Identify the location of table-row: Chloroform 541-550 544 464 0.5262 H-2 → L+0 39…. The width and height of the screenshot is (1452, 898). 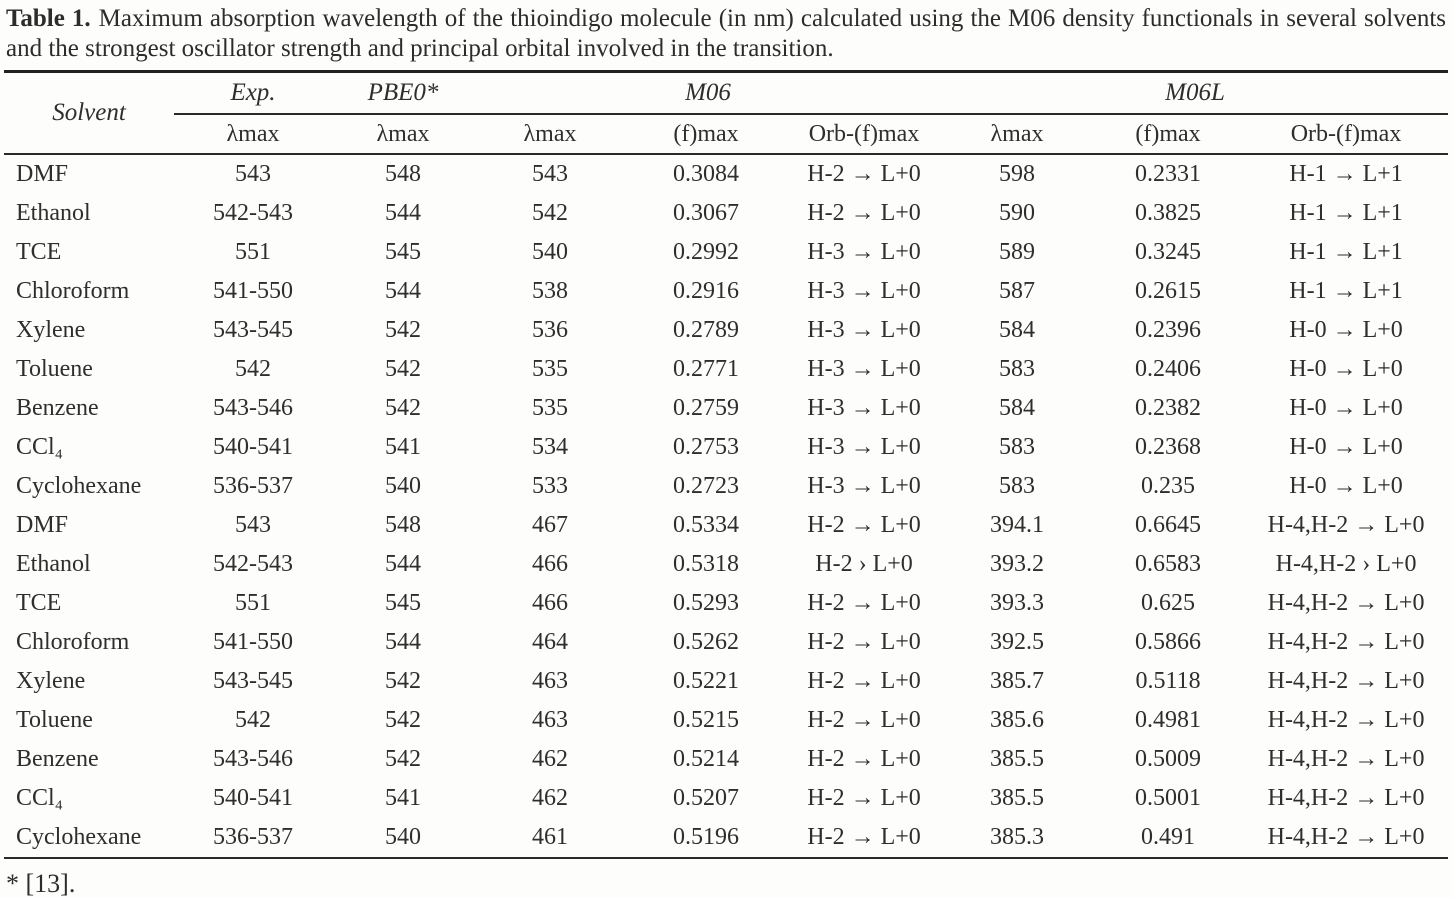
(726, 642).